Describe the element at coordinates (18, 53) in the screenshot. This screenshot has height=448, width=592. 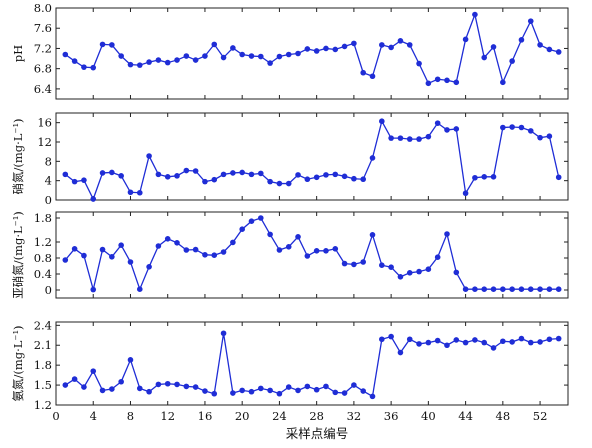
I see `ph-y-axis-label: pH` at that location.